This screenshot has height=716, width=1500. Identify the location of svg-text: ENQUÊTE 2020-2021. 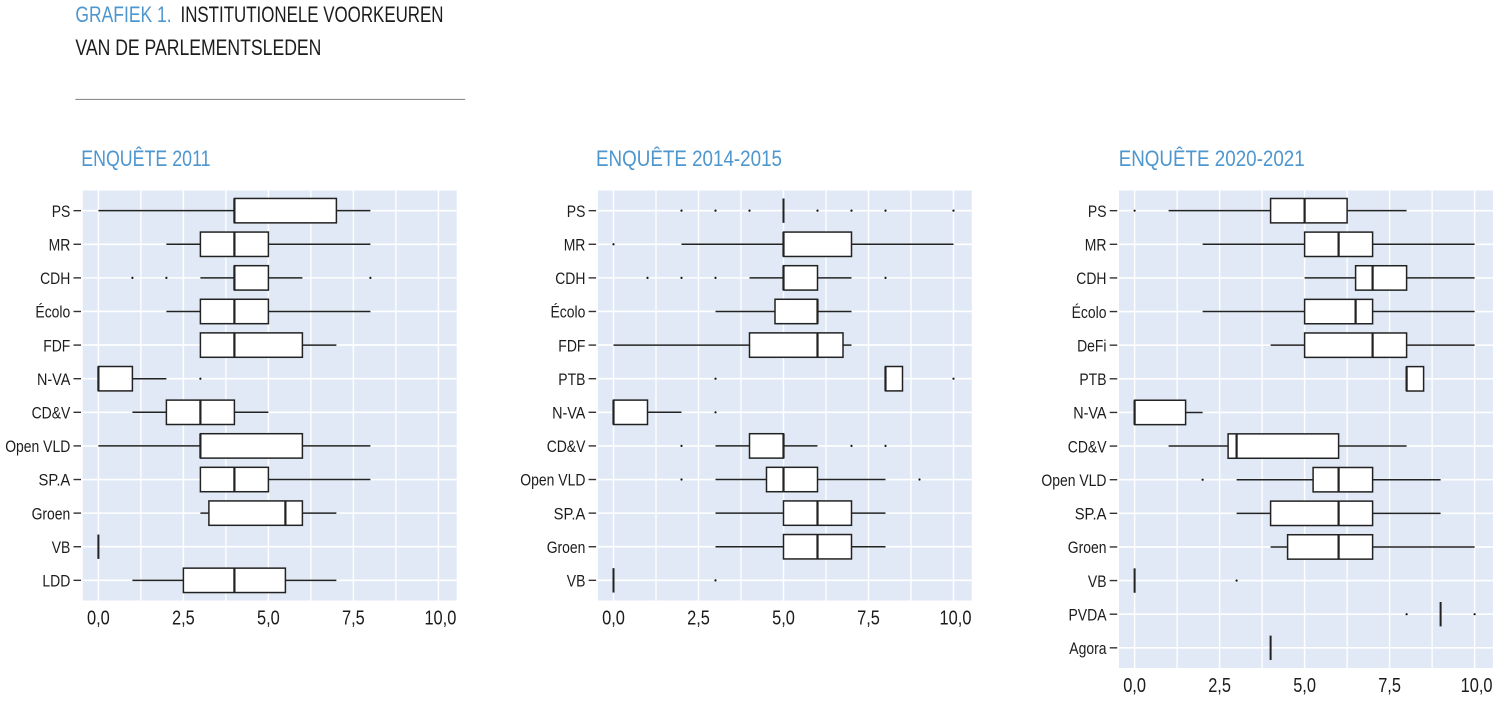
(1212, 158).